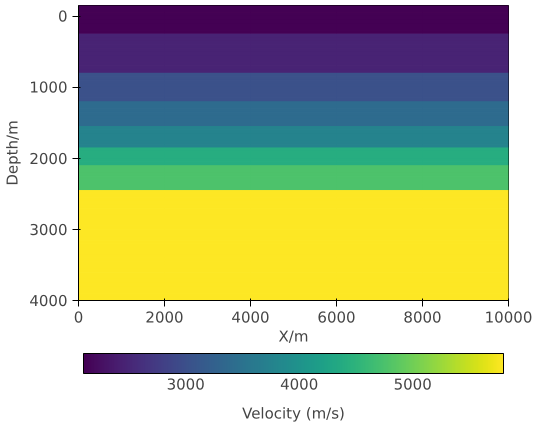 The height and width of the screenshot is (427, 548). Describe the element at coordinates (293, 413) in the screenshot. I see `color-bar-title: Velocity (m/s)` at that location.